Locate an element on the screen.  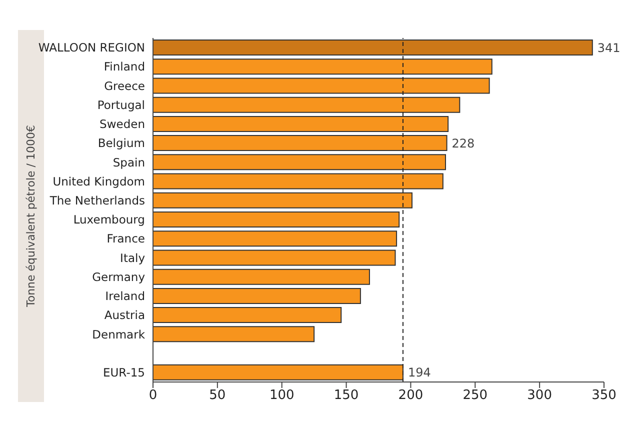
x-tick-label: 300 is located at coordinates (539, 396).